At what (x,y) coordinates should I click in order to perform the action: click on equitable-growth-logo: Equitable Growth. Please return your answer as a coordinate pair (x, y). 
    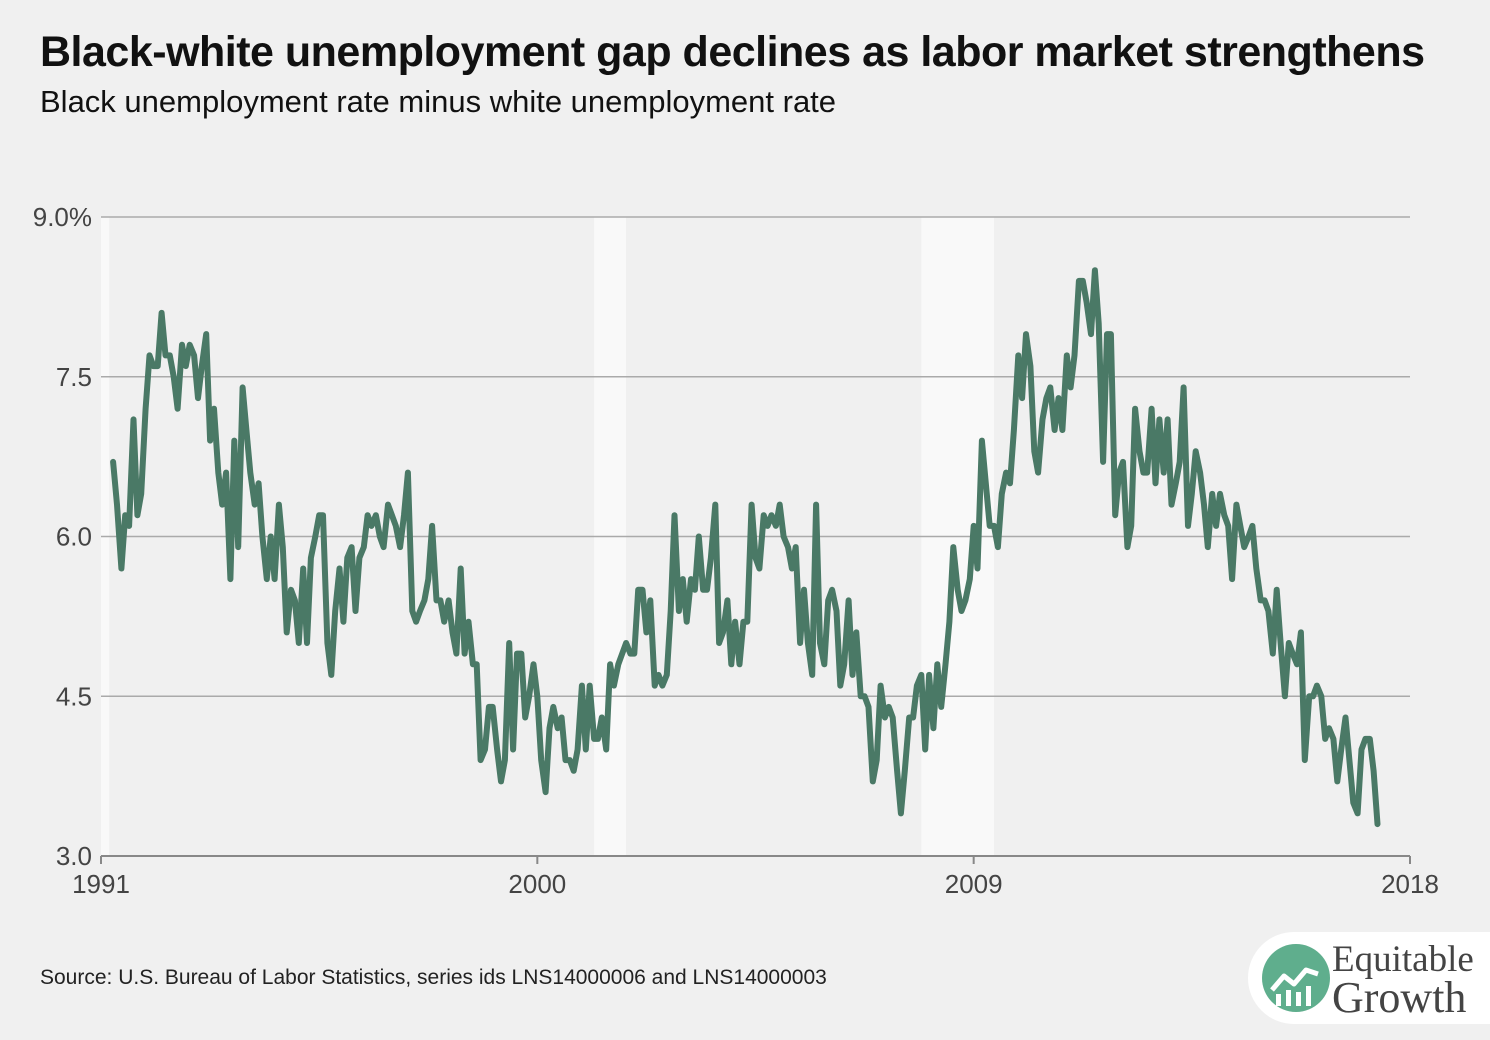
    Looking at the image, I should click on (1369, 978).